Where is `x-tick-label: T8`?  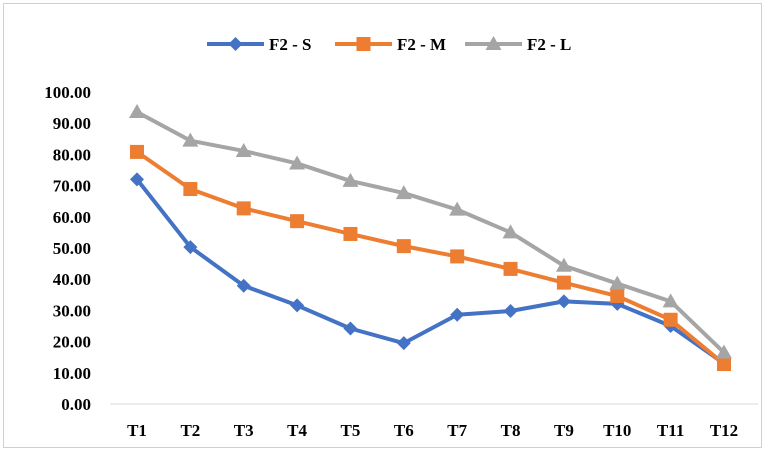
x-tick-label: T8 is located at coordinates (511, 430).